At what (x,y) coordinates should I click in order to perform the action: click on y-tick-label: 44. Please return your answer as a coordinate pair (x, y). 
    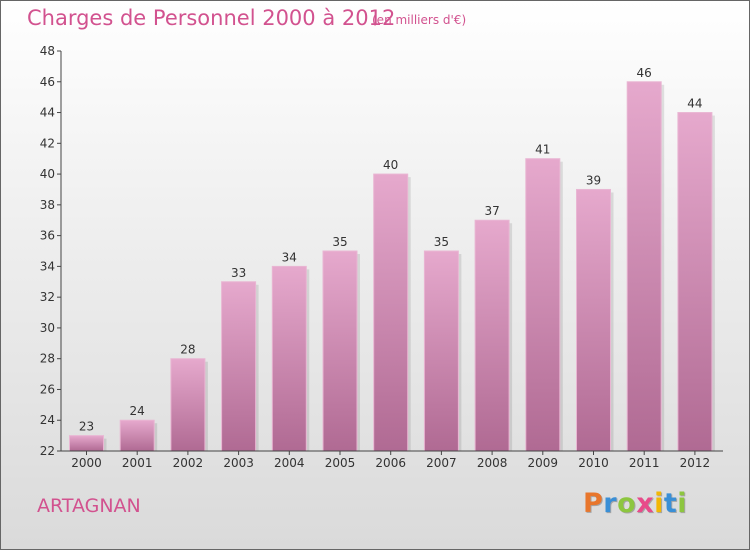
    Looking at the image, I should click on (47, 113).